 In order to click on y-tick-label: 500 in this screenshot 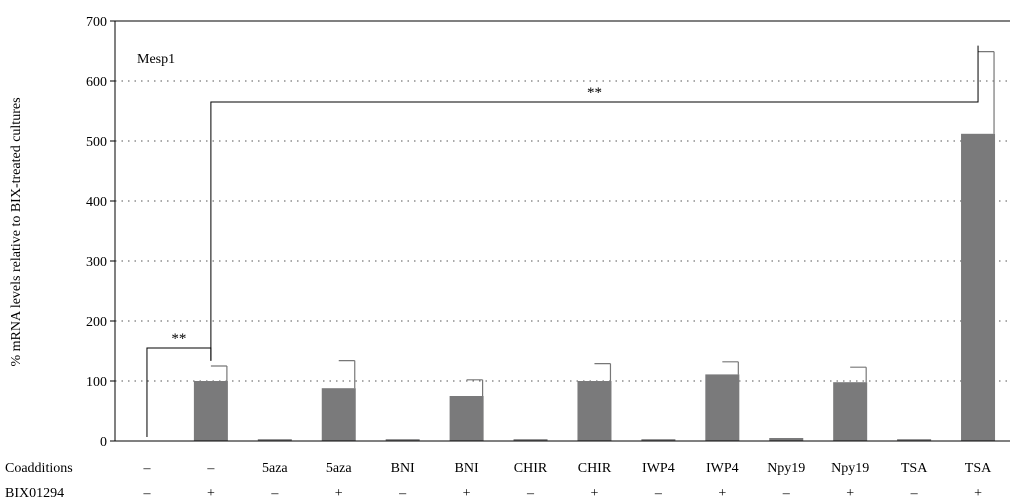, I will do `click(96, 142)`.